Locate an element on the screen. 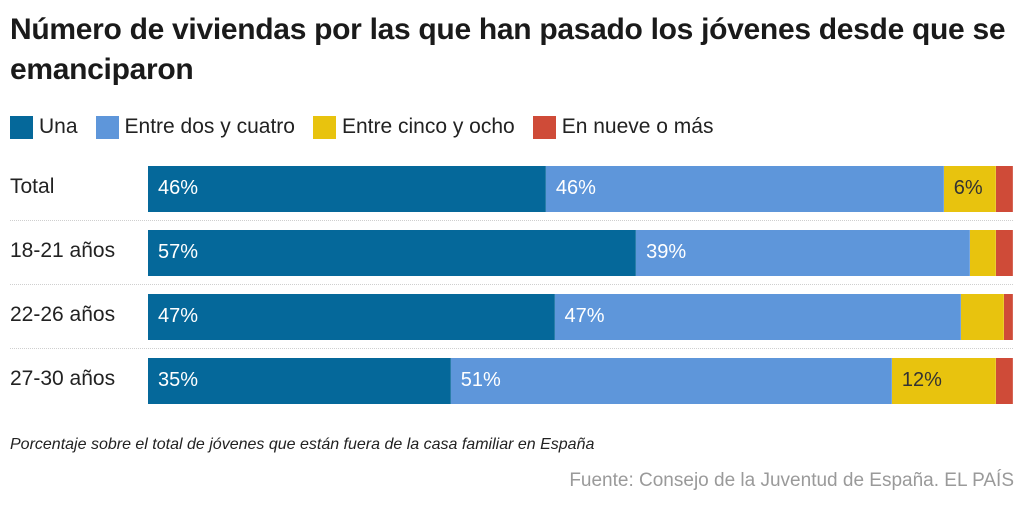 Image resolution: width=1024 pixels, height=507 pixels. bar-segment: 51% is located at coordinates (671, 381).